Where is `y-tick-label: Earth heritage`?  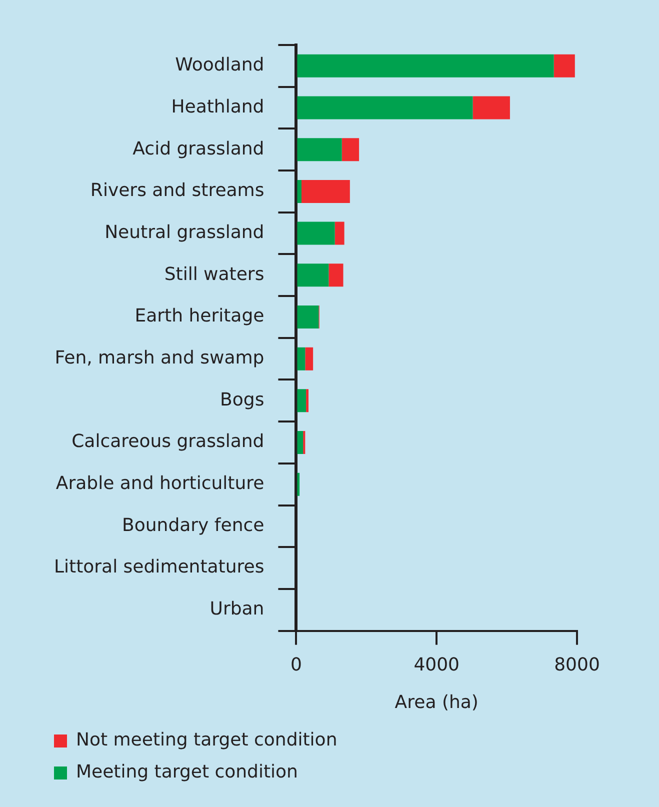
y-tick-label: Earth heritage is located at coordinates (199, 316).